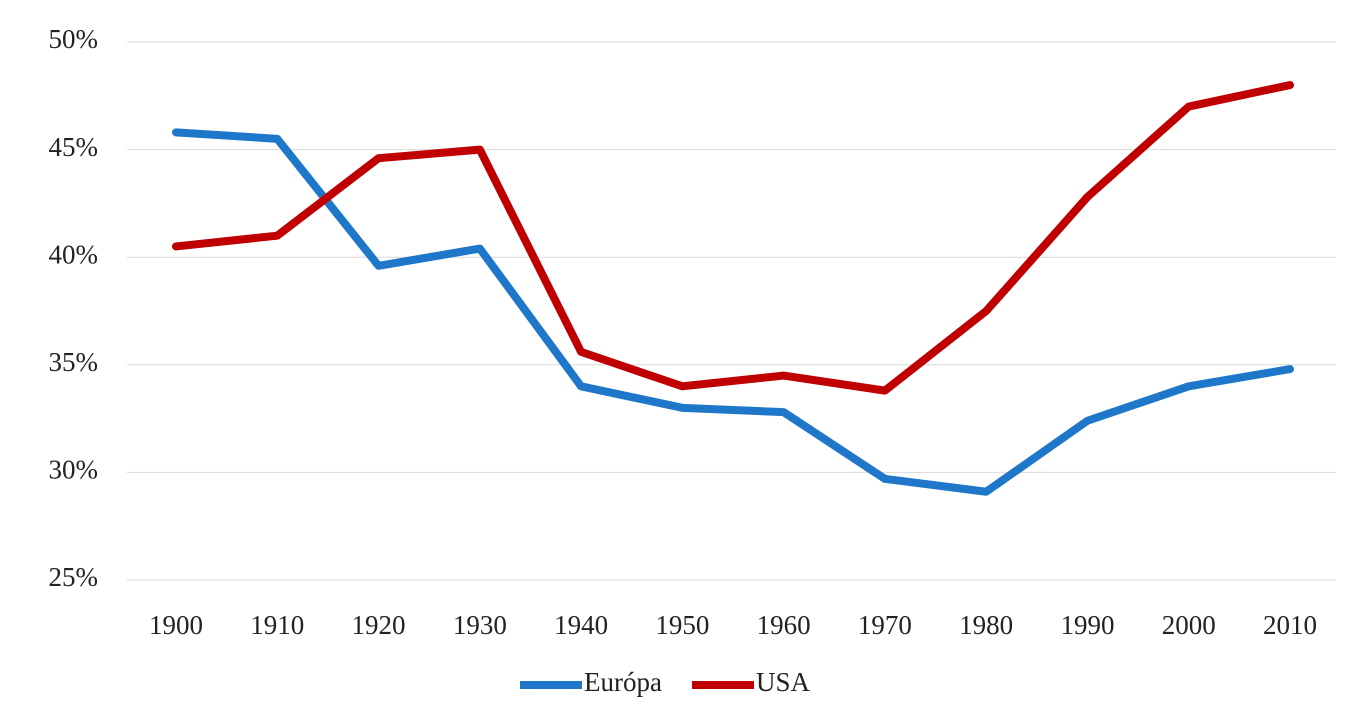  Describe the element at coordinates (74, 362) in the screenshot. I see `y-tick-label: 35%` at that location.